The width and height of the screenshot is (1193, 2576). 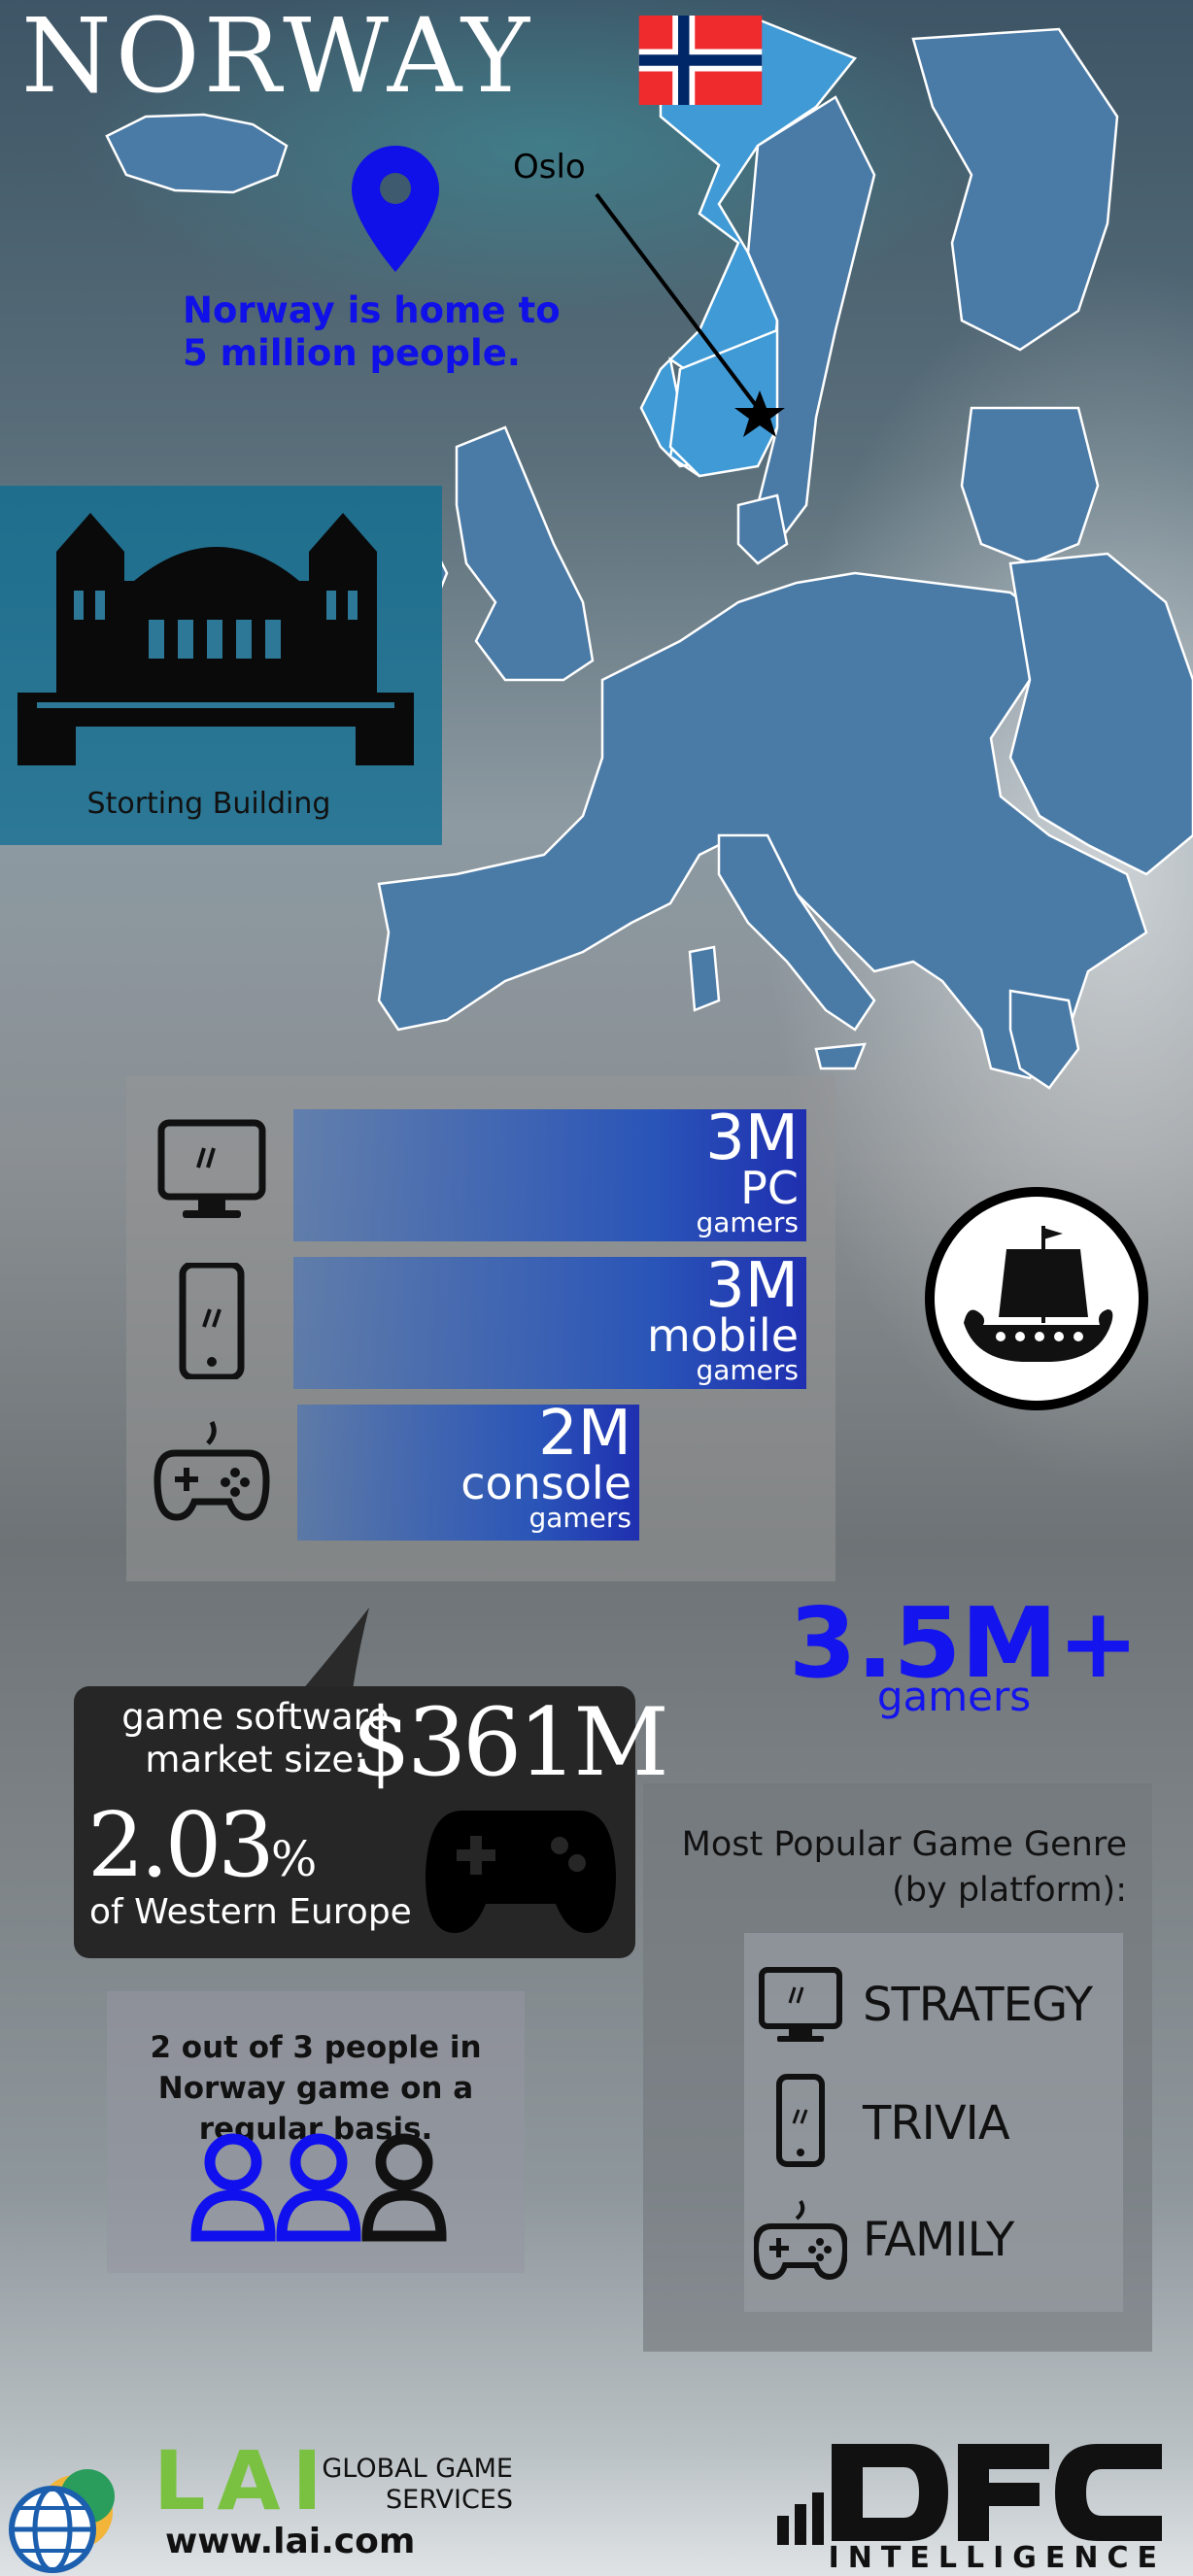 What do you see at coordinates (290, 2541) in the screenshot?
I see `lai-url-link: www.lai.com` at bounding box center [290, 2541].